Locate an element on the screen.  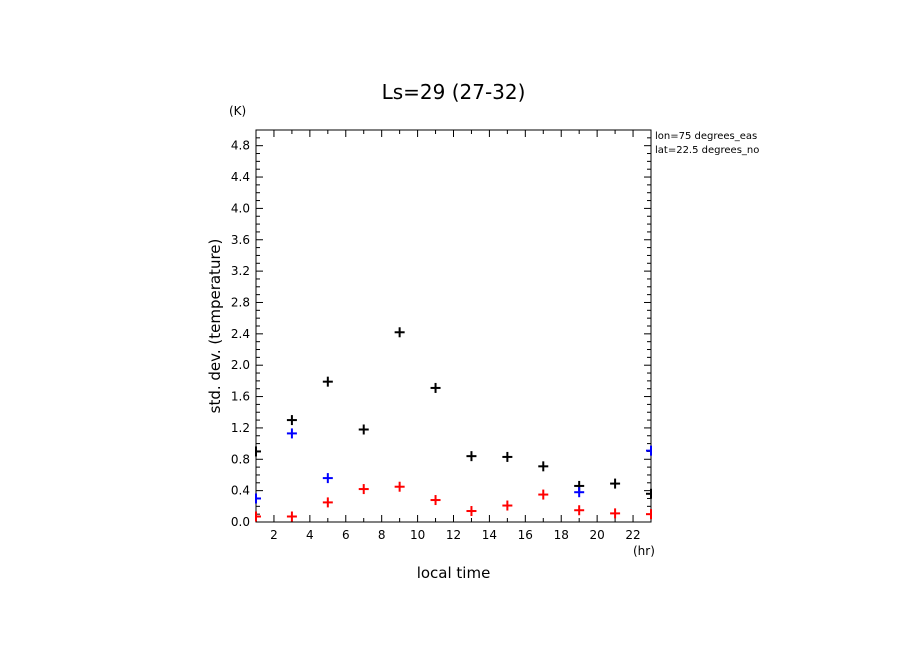
y-tick-label: 0.4 is located at coordinates (240, 491).